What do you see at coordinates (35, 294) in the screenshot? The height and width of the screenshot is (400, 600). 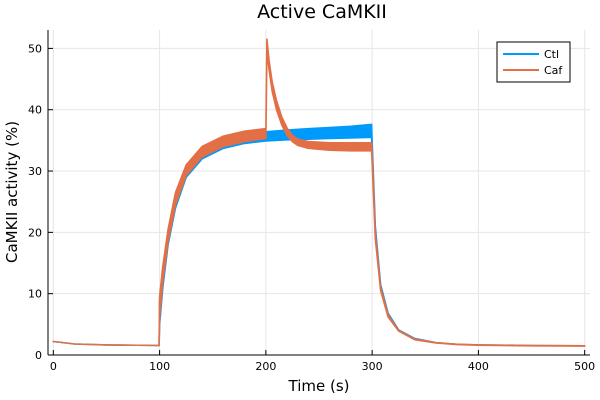 I see `y-tick-label: 10` at bounding box center [35, 294].